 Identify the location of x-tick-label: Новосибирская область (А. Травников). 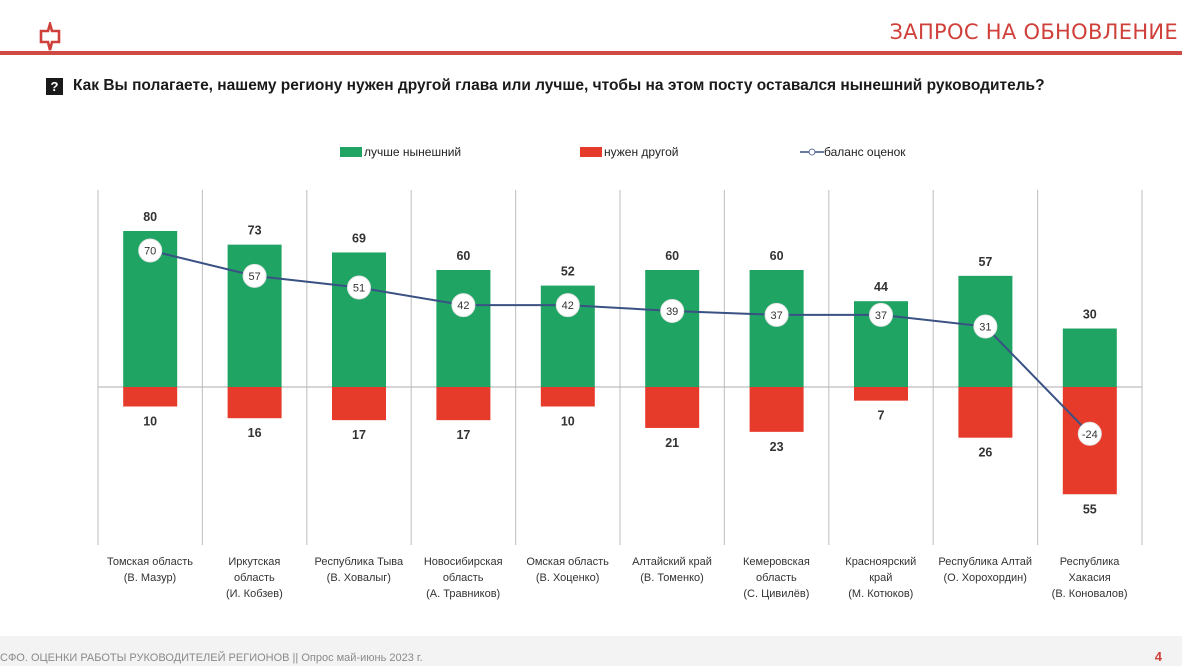
(463, 578).